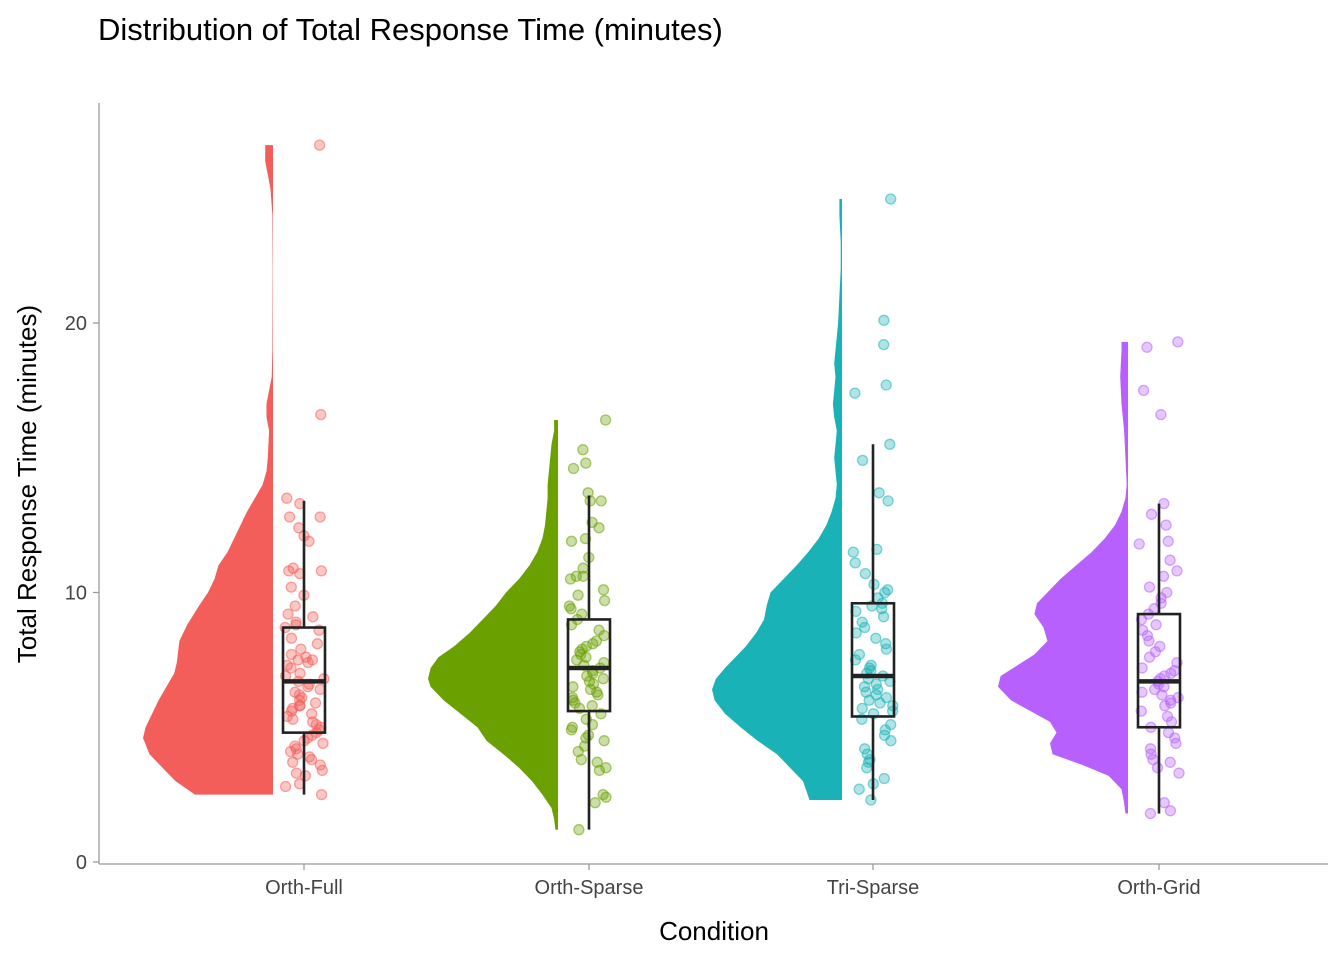 The width and height of the screenshot is (1344, 960). I want to click on y-tick-label: 20, so click(76, 324).